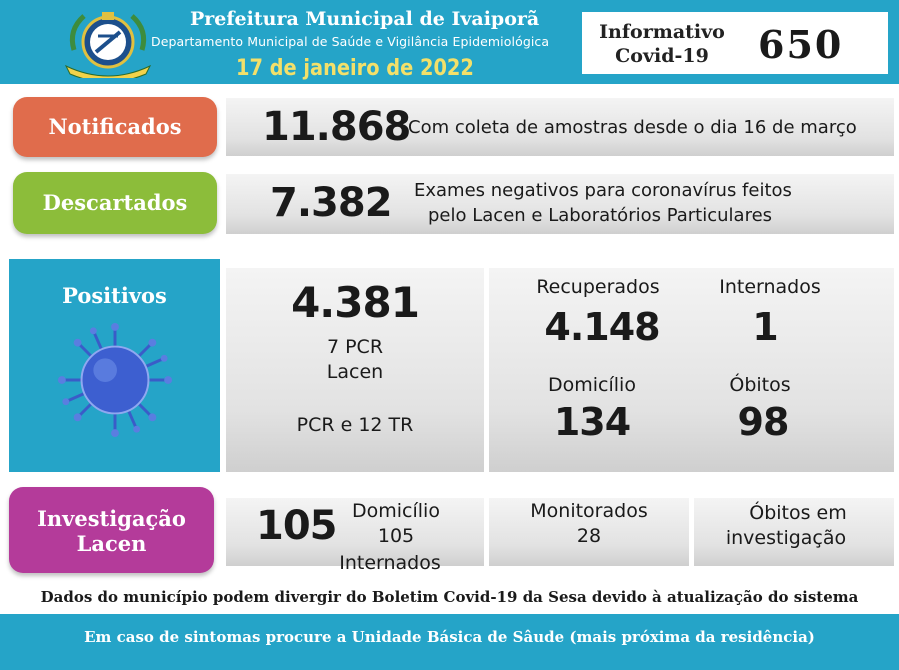 The width and height of the screenshot is (899, 670). I want to click on descartados-pill: Descartados, so click(115, 203).